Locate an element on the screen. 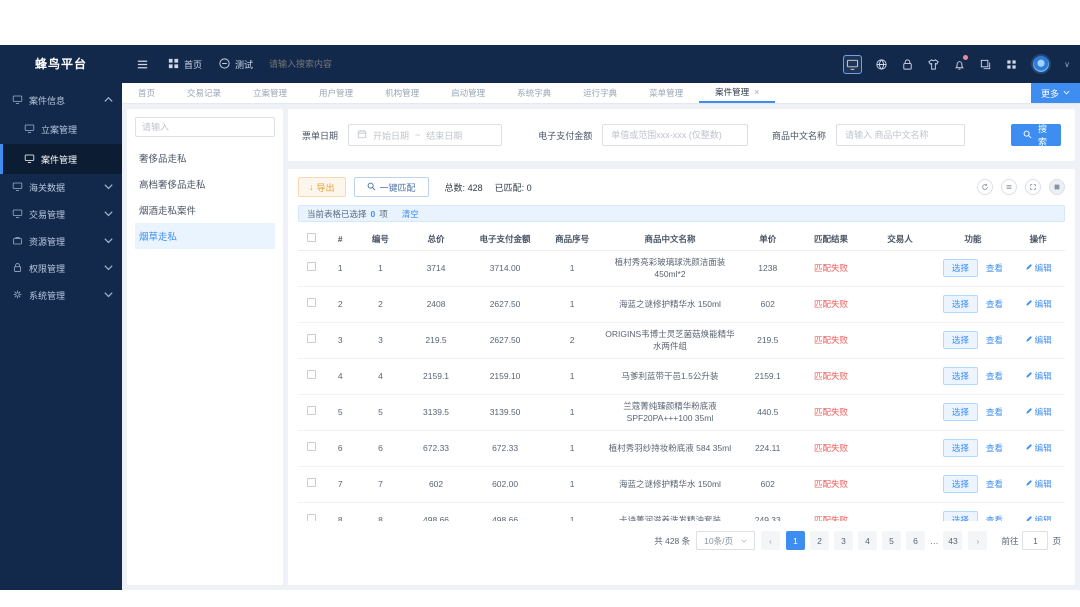 Image resolution: width=1080 pixels, height=607 pixels. close-tab-icon: × is located at coordinates (757, 92).